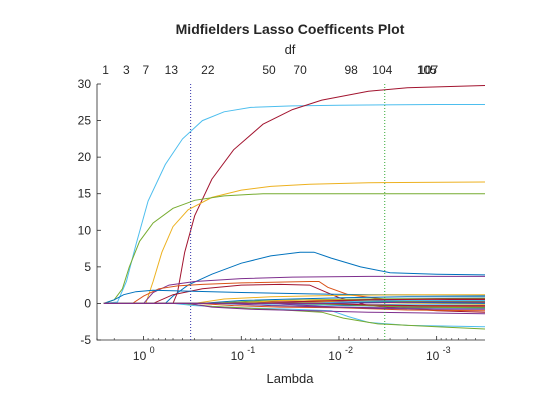  Describe the element at coordinates (290, 29) in the screenshot. I see `chart-title: Midfielders Lasso Coefficents Plot` at that location.